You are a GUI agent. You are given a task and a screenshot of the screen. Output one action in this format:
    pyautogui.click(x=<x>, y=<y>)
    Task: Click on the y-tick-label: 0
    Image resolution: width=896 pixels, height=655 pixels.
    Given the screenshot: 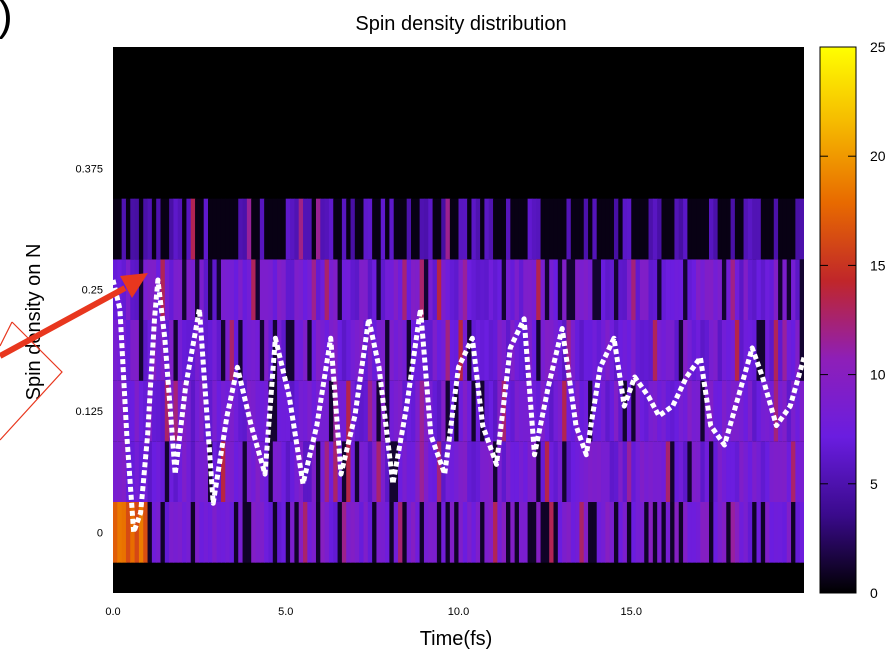 What is the action you would take?
    pyautogui.click(x=100, y=533)
    